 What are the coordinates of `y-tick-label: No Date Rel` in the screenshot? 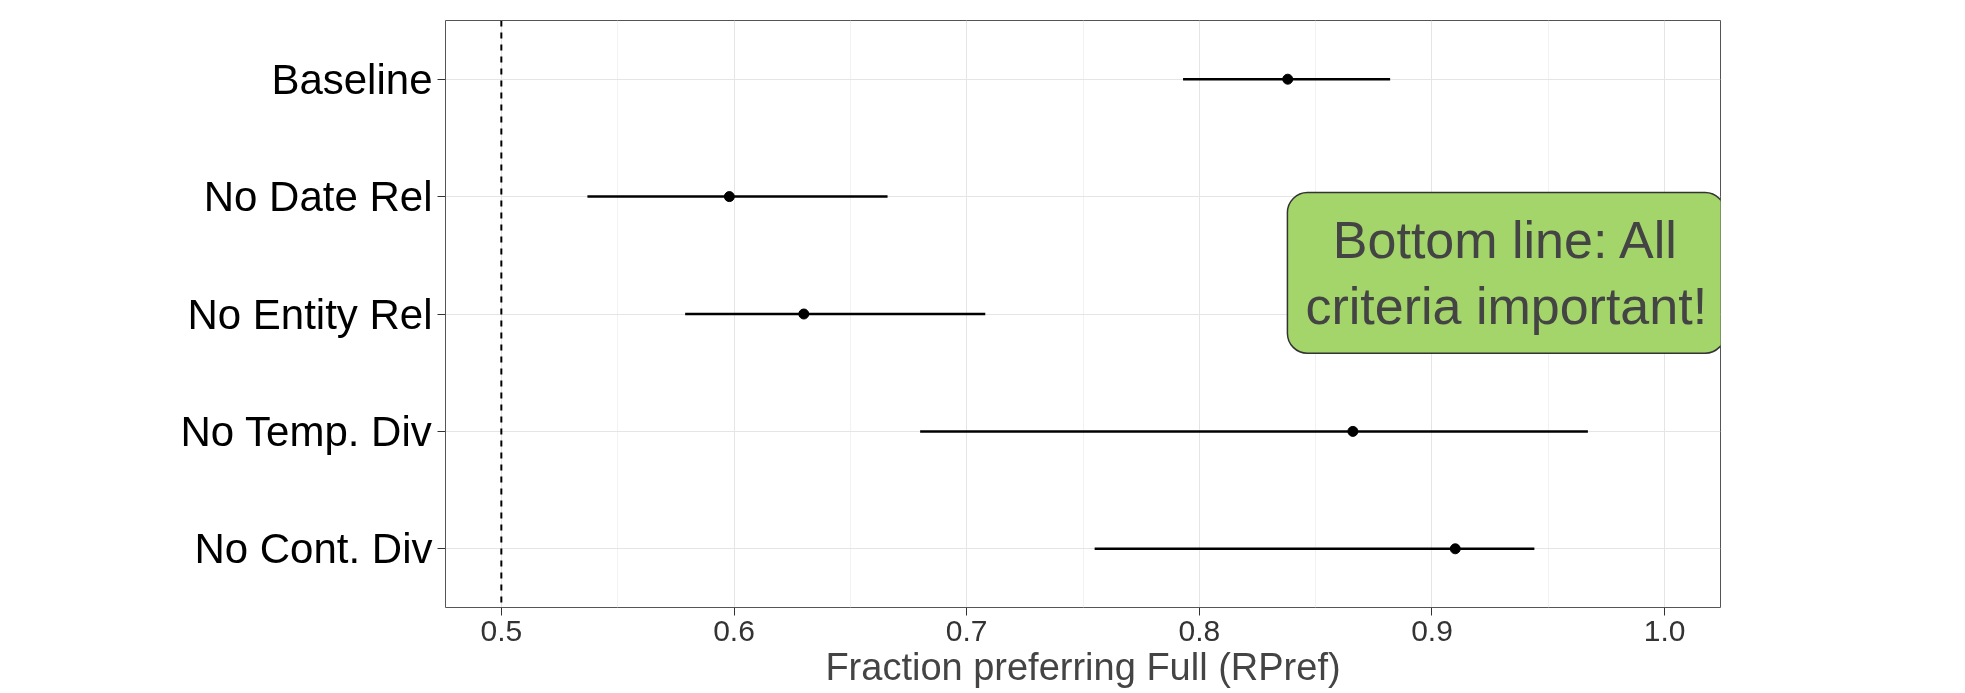 It's located at (318, 197).